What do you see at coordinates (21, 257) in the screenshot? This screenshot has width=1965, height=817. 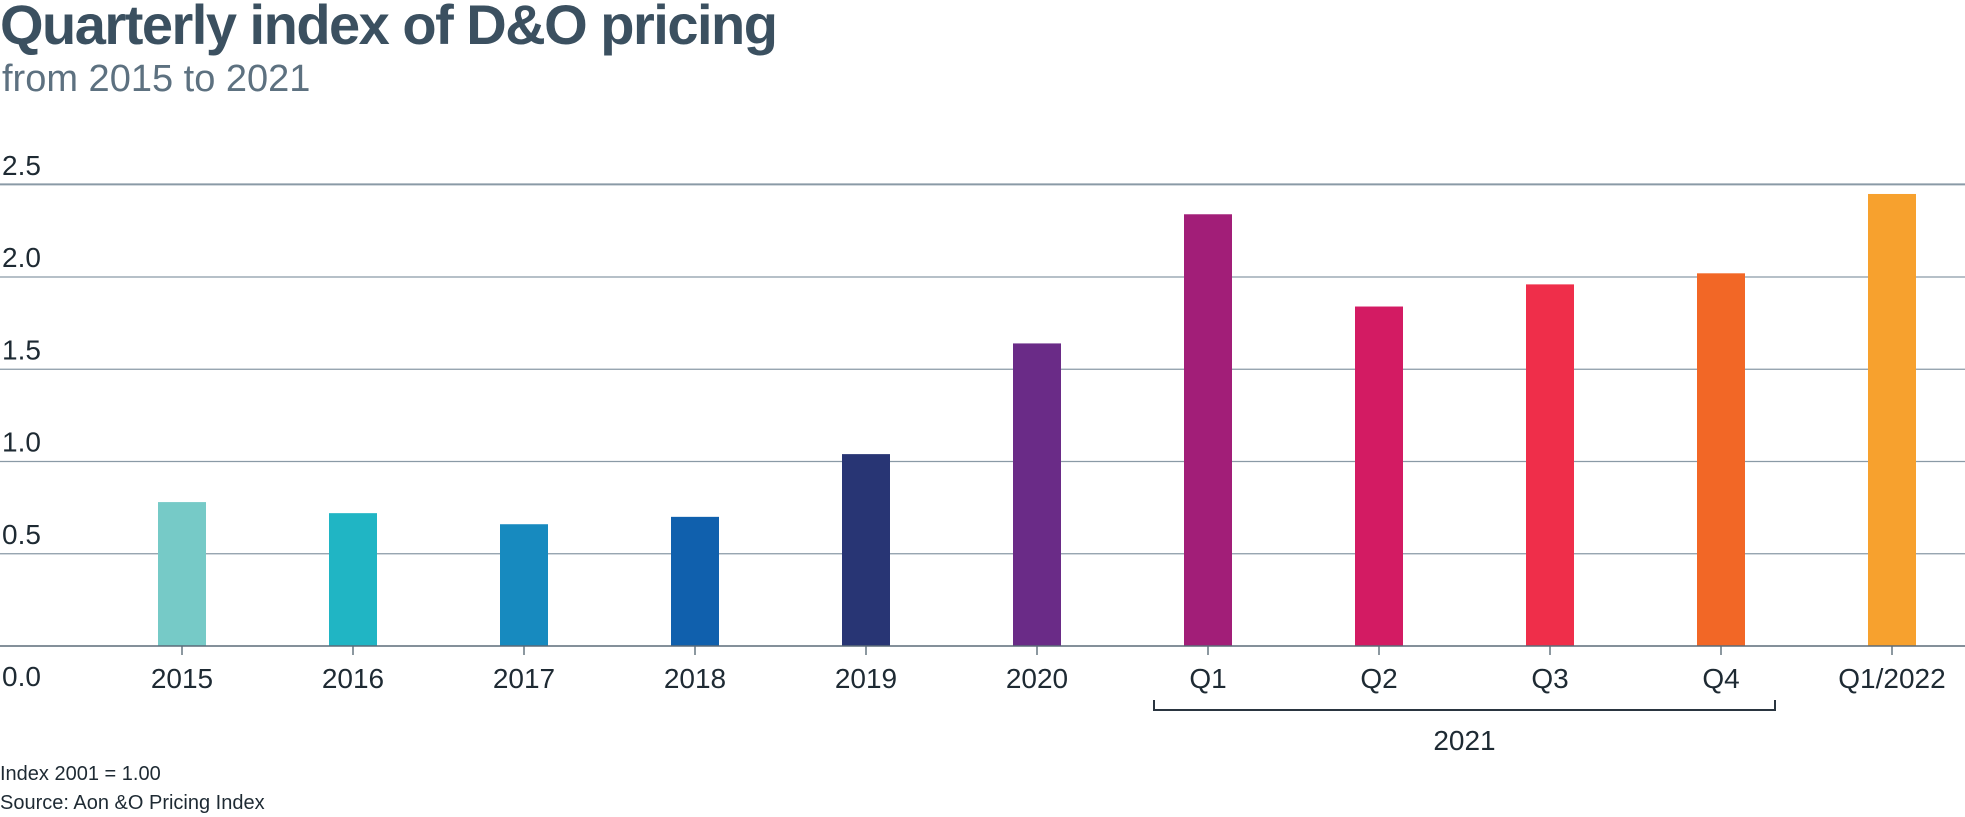 I see `y-tick-label: 2.0` at bounding box center [21, 257].